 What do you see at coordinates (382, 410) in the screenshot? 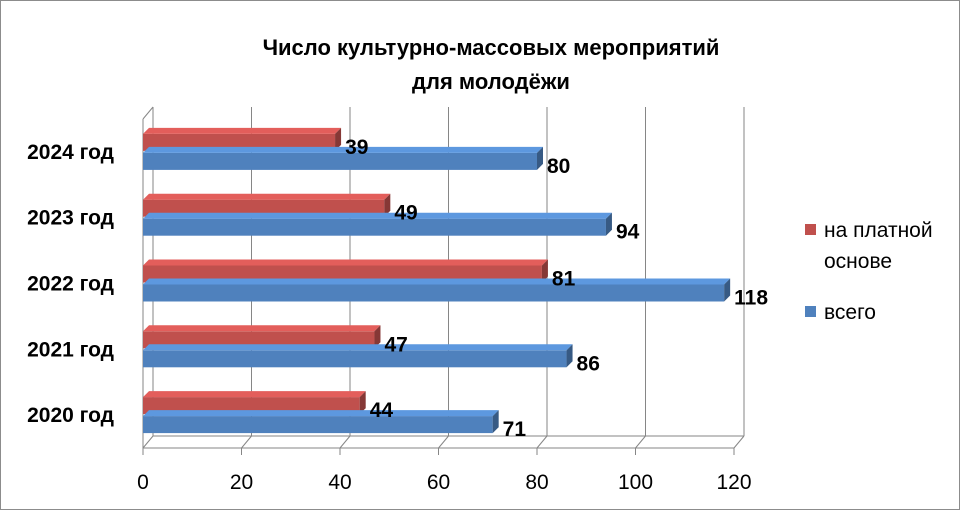
I see `data-label: 44` at bounding box center [382, 410].